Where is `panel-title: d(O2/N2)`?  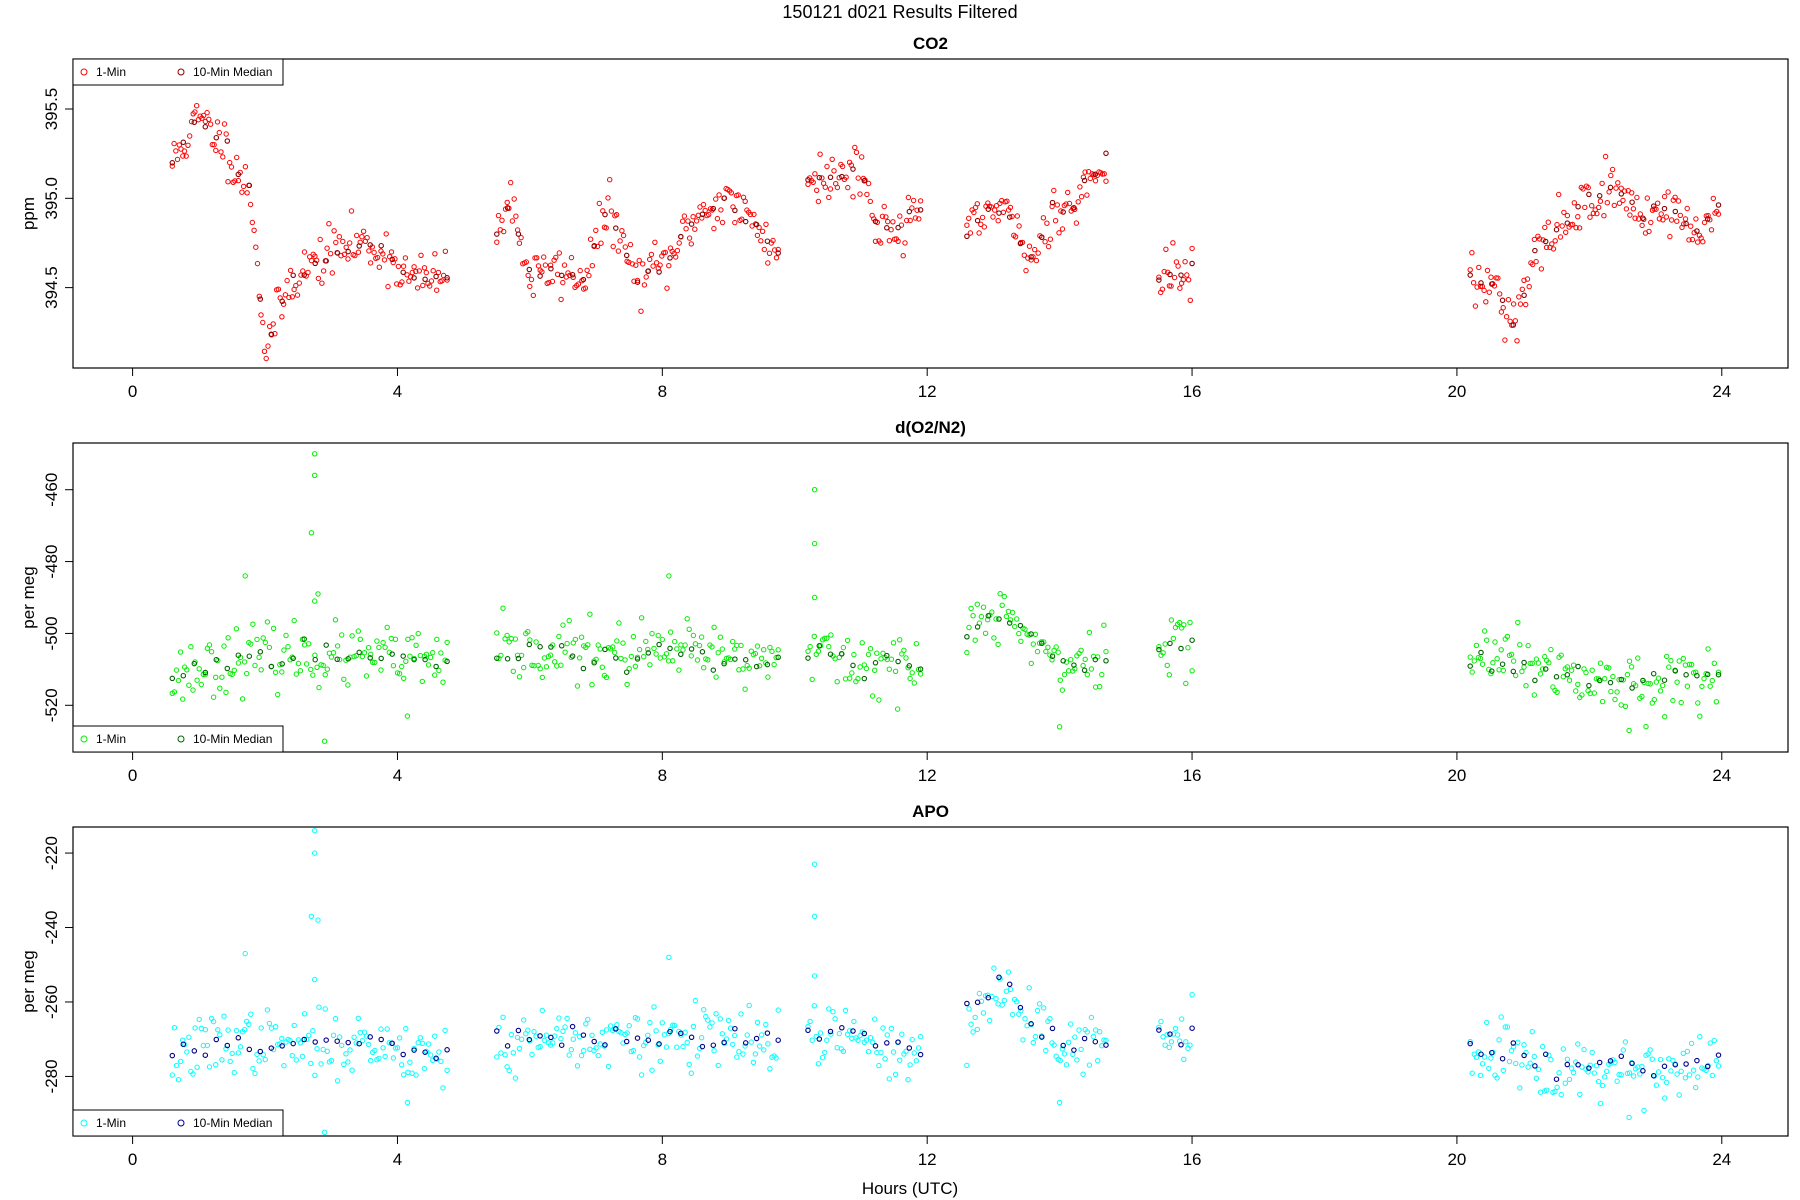
panel-title: d(O2/N2) is located at coordinates (930, 427).